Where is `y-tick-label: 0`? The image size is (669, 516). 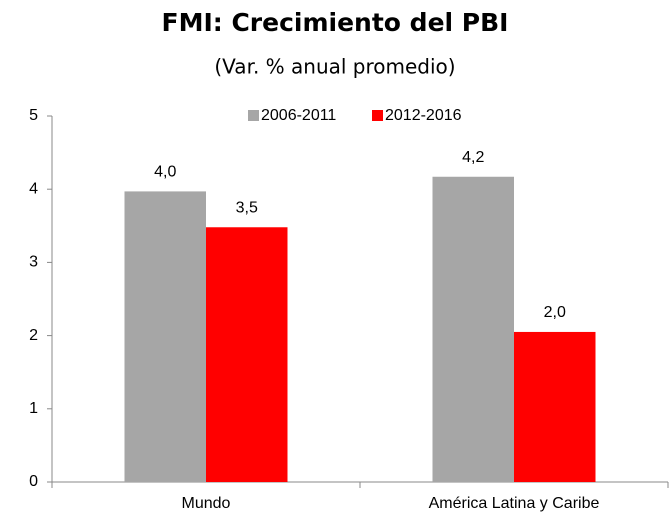
y-tick-label: 0 is located at coordinates (33, 481).